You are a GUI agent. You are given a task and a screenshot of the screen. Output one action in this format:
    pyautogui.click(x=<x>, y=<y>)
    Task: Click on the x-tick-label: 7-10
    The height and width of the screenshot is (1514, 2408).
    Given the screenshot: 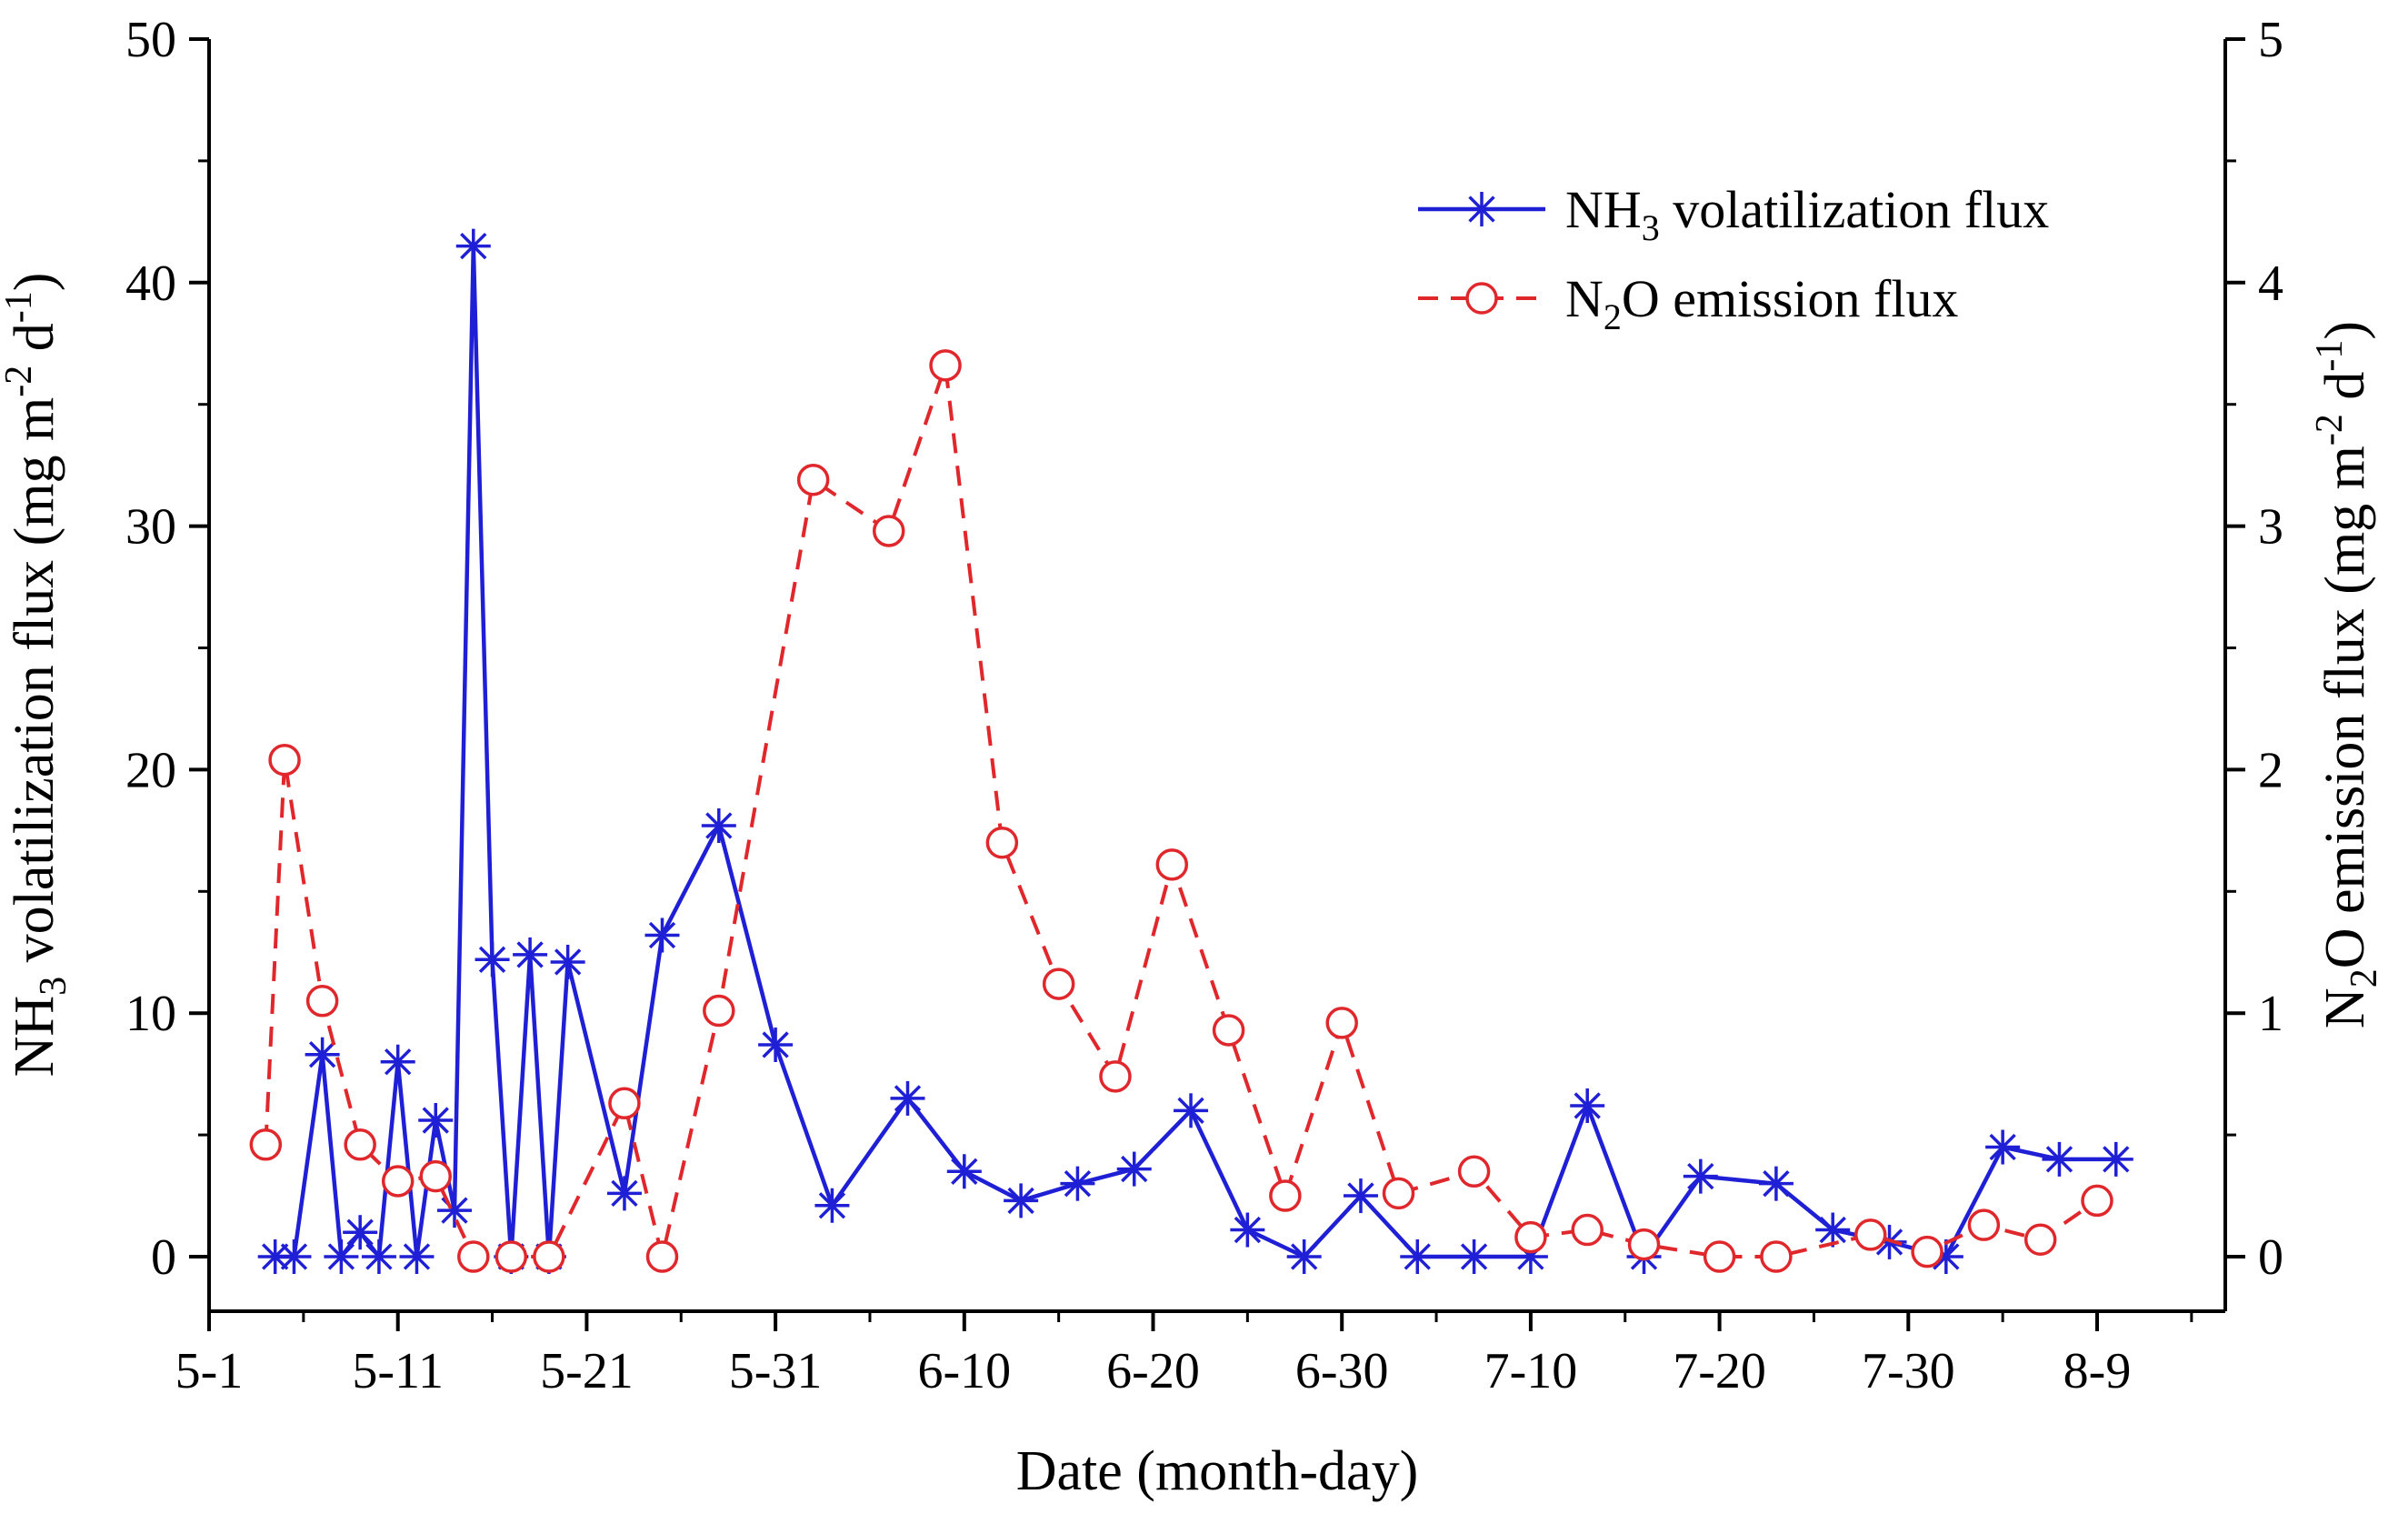 What is the action you would take?
    pyautogui.click(x=1531, y=1371)
    